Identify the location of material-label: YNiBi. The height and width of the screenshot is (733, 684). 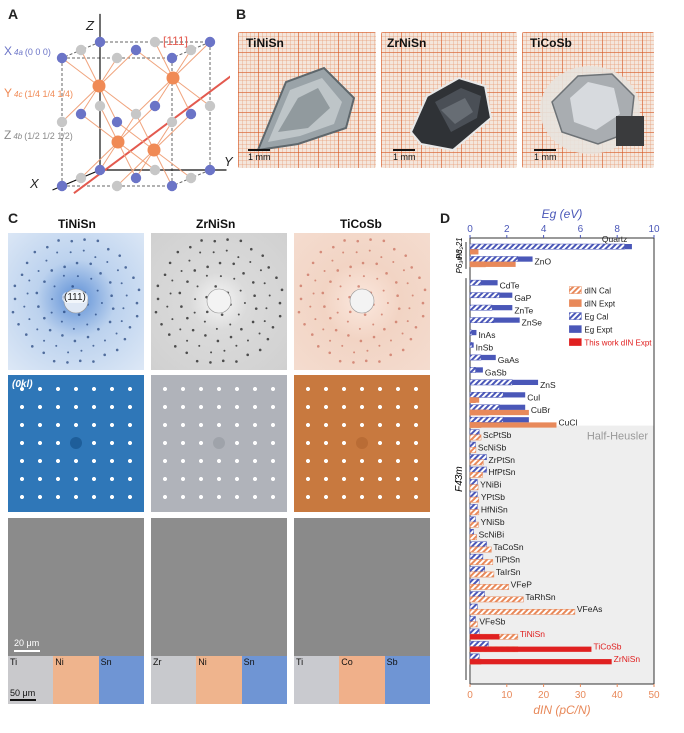
(490, 485).